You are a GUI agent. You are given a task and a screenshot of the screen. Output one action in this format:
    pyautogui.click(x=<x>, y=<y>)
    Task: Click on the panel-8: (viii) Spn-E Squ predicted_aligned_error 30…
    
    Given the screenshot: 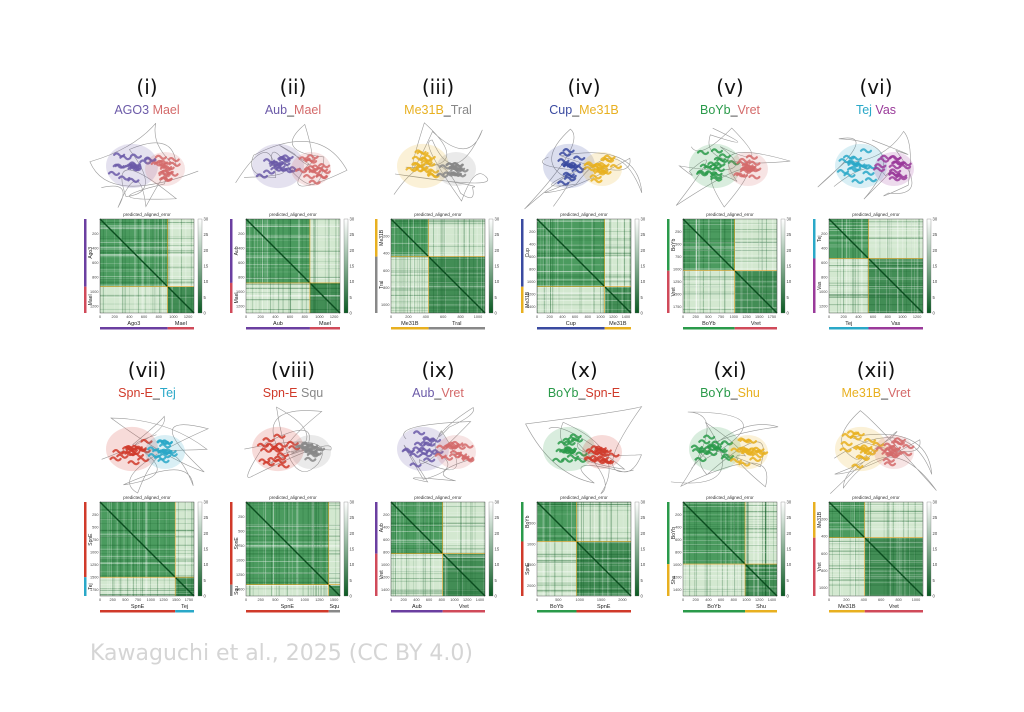 What is the action you would take?
    pyautogui.click(x=293, y=498)
    